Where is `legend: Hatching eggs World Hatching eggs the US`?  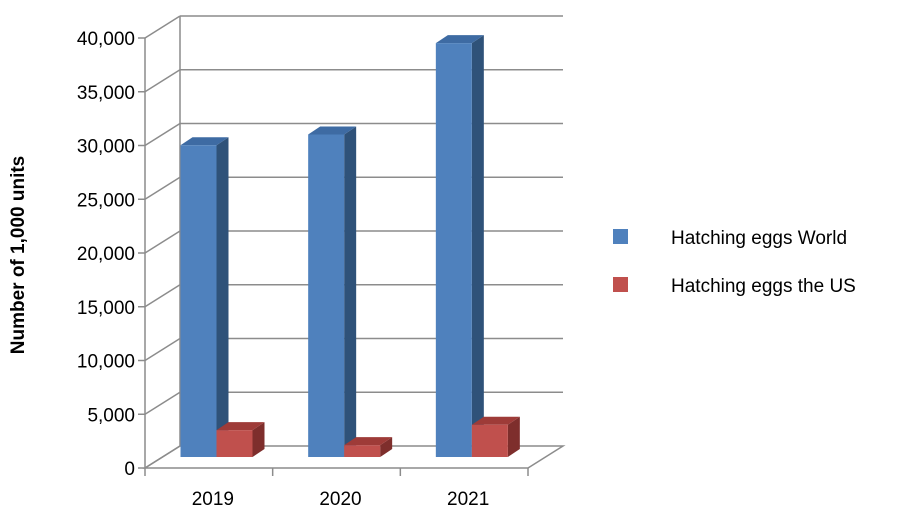 legend: Hatching eggs World Hatching eggs the US is located at coordinates (734, 262).